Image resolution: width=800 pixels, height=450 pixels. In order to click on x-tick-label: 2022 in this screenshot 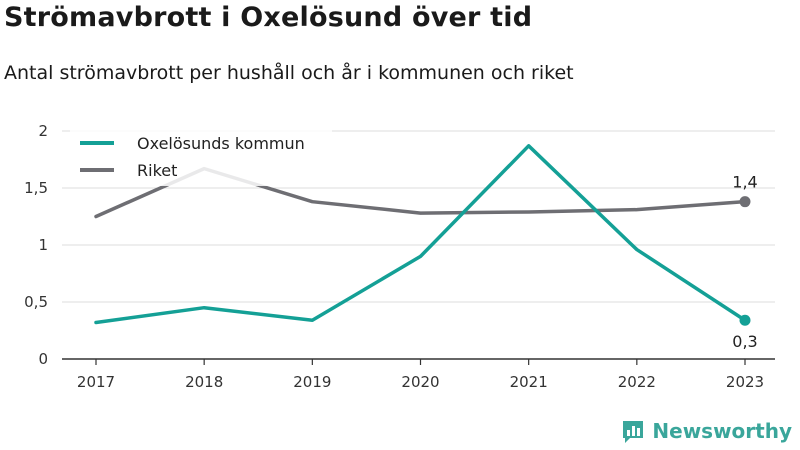, I will do `click(637, 382)`.